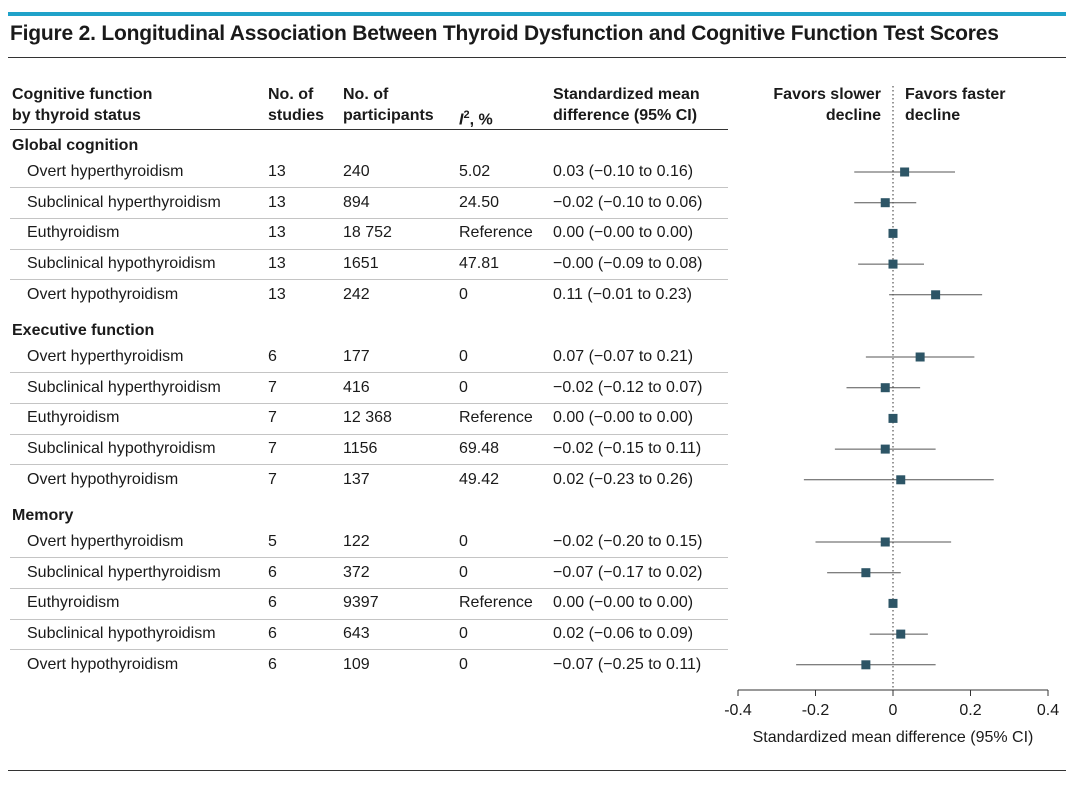 The image size is (1080, 786). I want to click on row-label: Overt hypothyroidism, so click(103, 664).